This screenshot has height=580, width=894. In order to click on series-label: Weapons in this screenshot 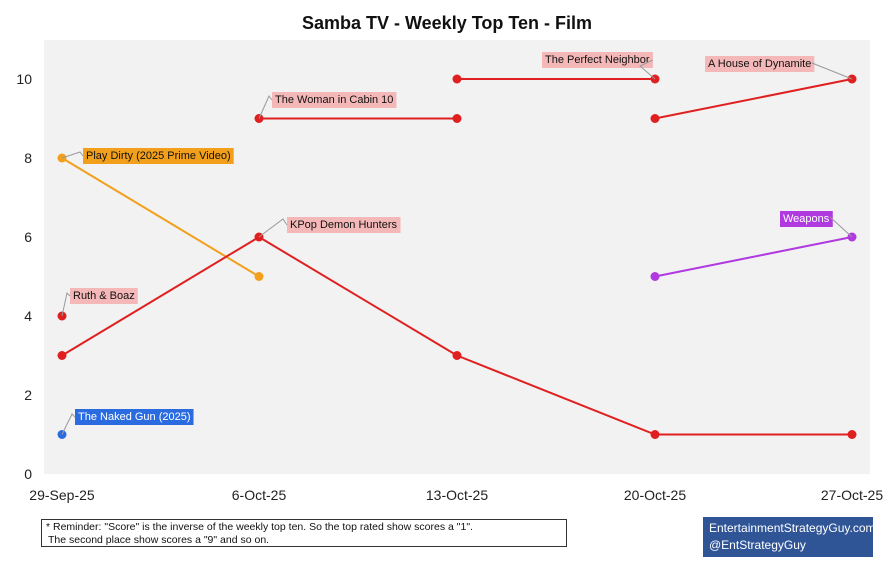, I will do `click(816, 224)`.